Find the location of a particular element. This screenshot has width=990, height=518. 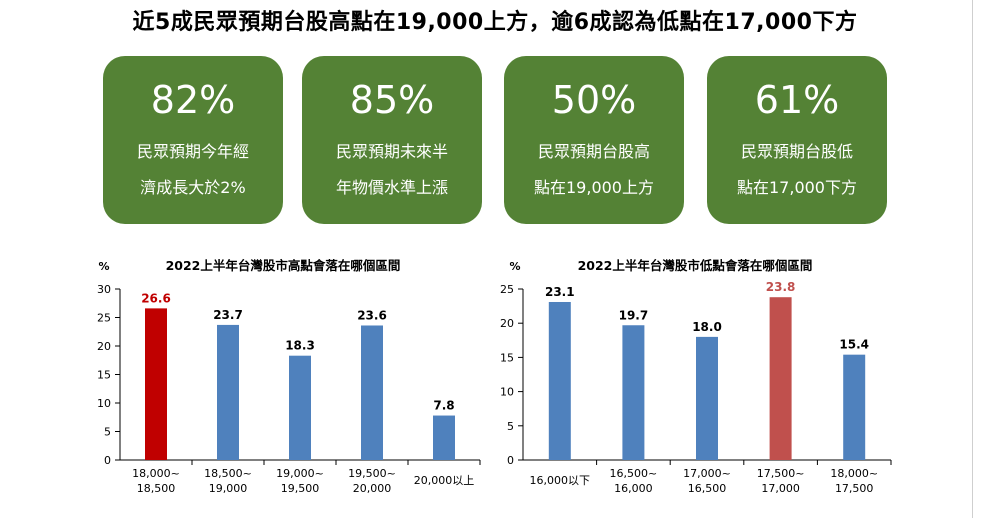

x-tick-label: 19,500 is located at coordinates (300, 488).